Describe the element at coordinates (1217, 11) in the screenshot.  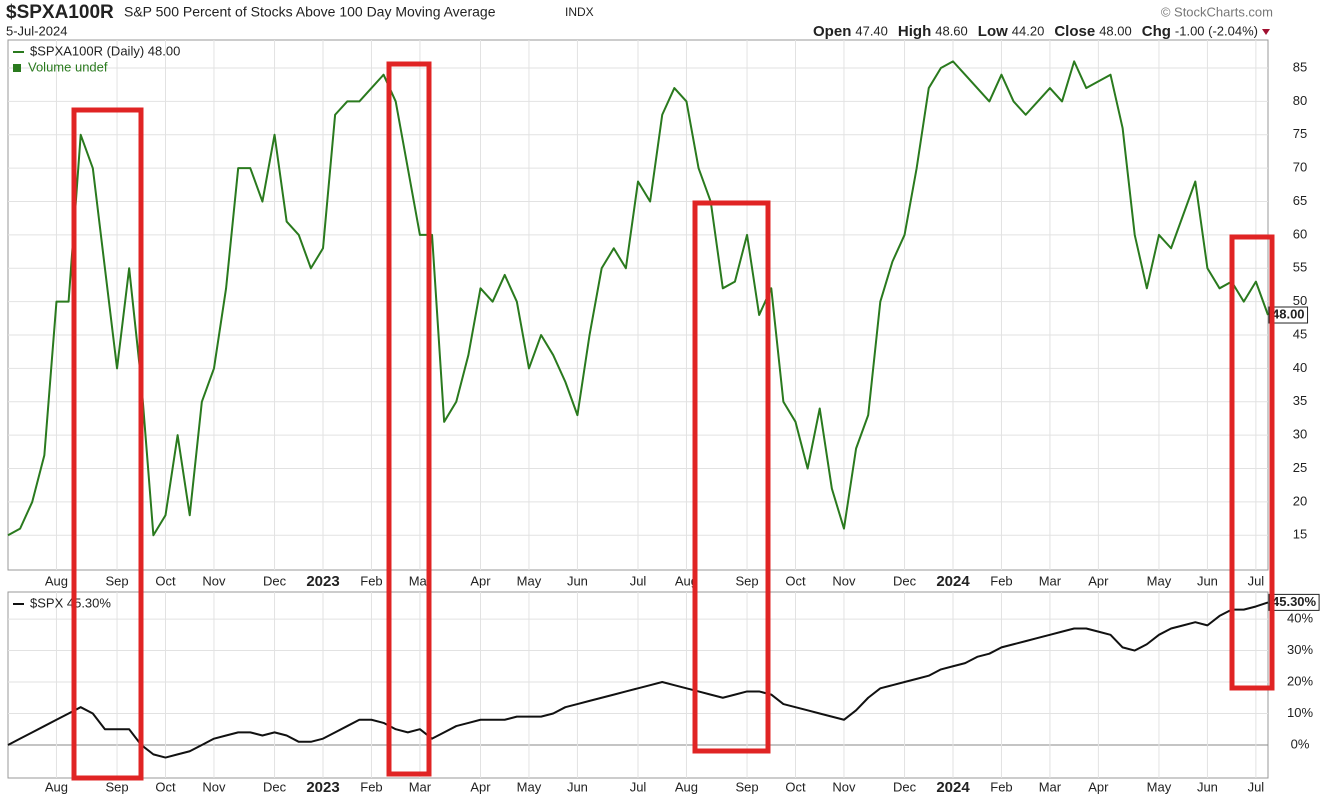
I see `source: © StockCharts.com` at that location.